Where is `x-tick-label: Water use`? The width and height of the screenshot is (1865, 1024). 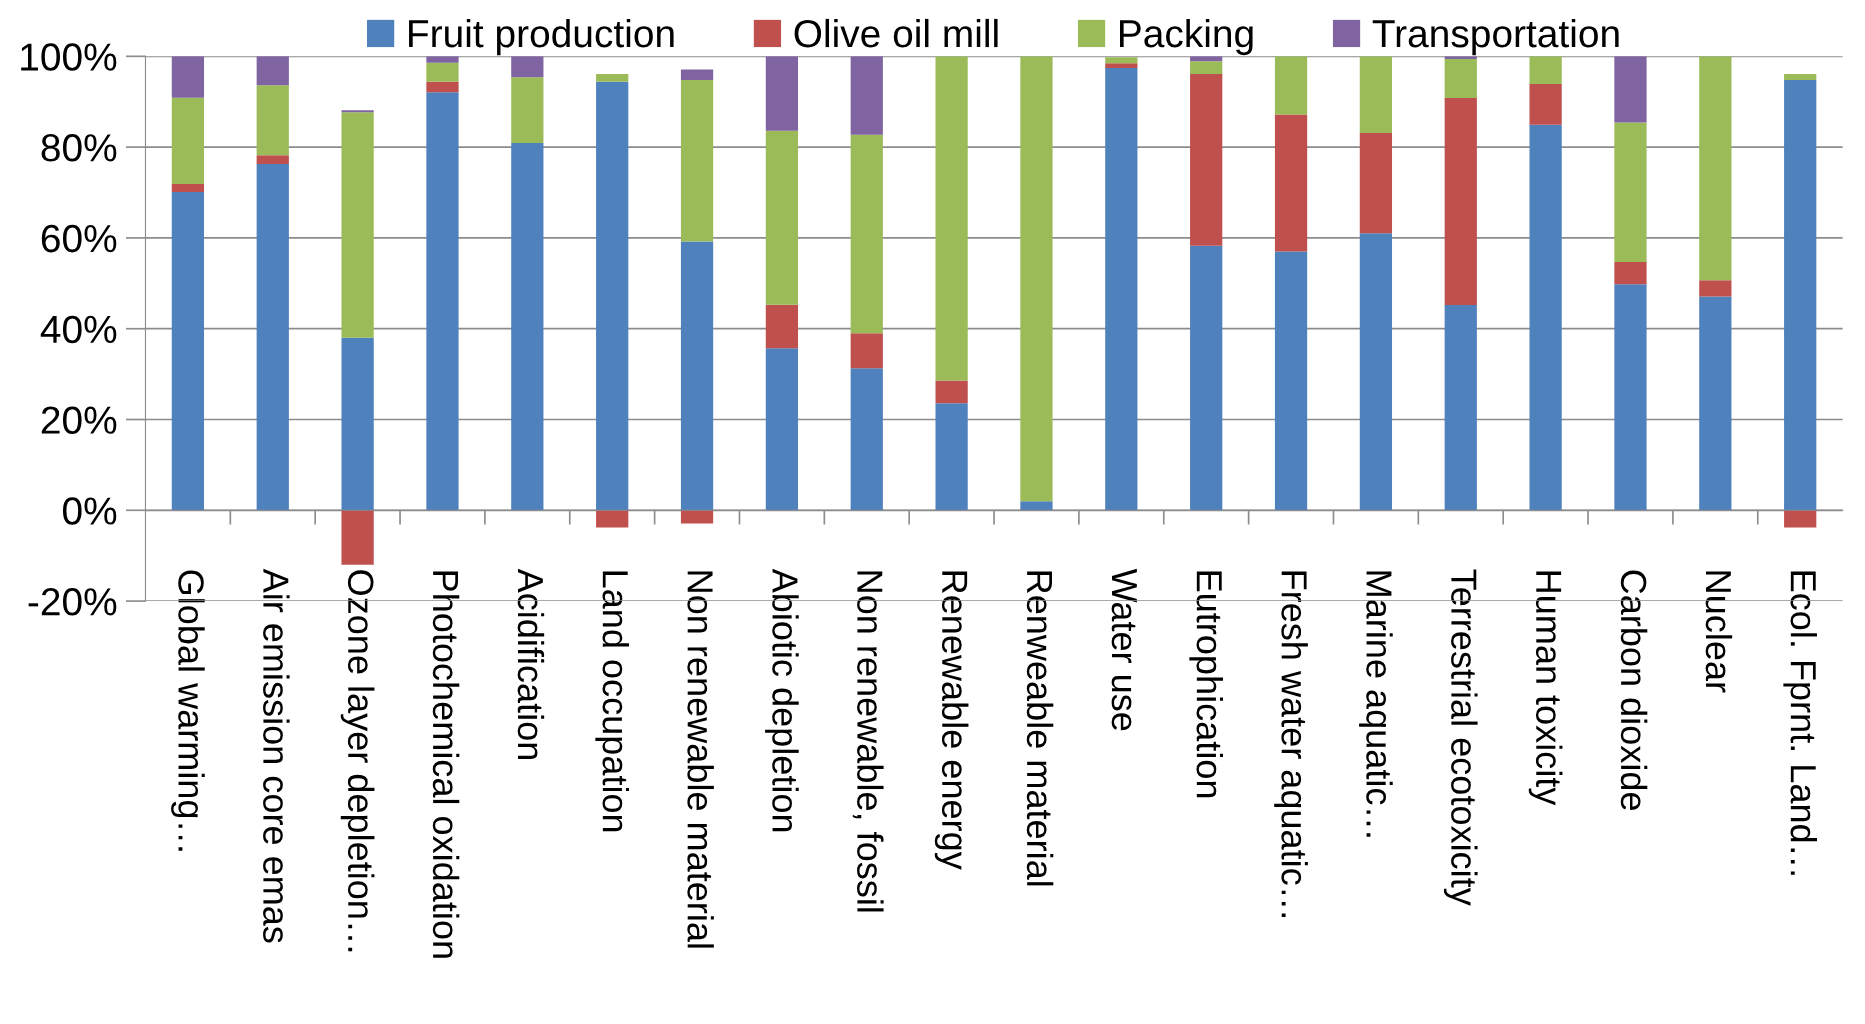
x-tick-label: Water use is located at coordinates (1124, 649).